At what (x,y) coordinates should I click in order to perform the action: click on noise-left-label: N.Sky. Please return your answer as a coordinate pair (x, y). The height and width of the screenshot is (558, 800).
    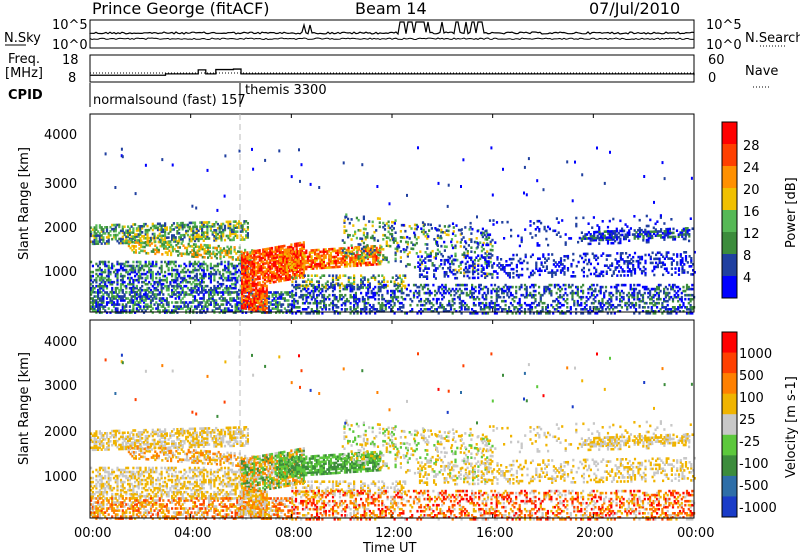
    Looking at the image, I should click on (22, 38).